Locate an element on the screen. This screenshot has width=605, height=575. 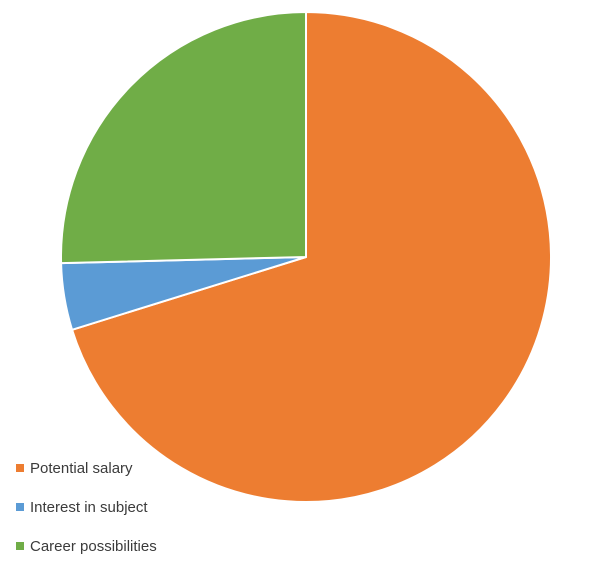
legend-label-interest-in-subject: Interest in subject is located at coordinates (89, 507).